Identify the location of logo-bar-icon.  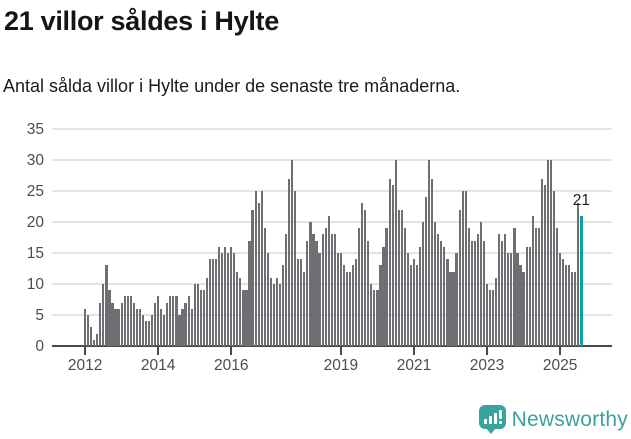
(490, 420).